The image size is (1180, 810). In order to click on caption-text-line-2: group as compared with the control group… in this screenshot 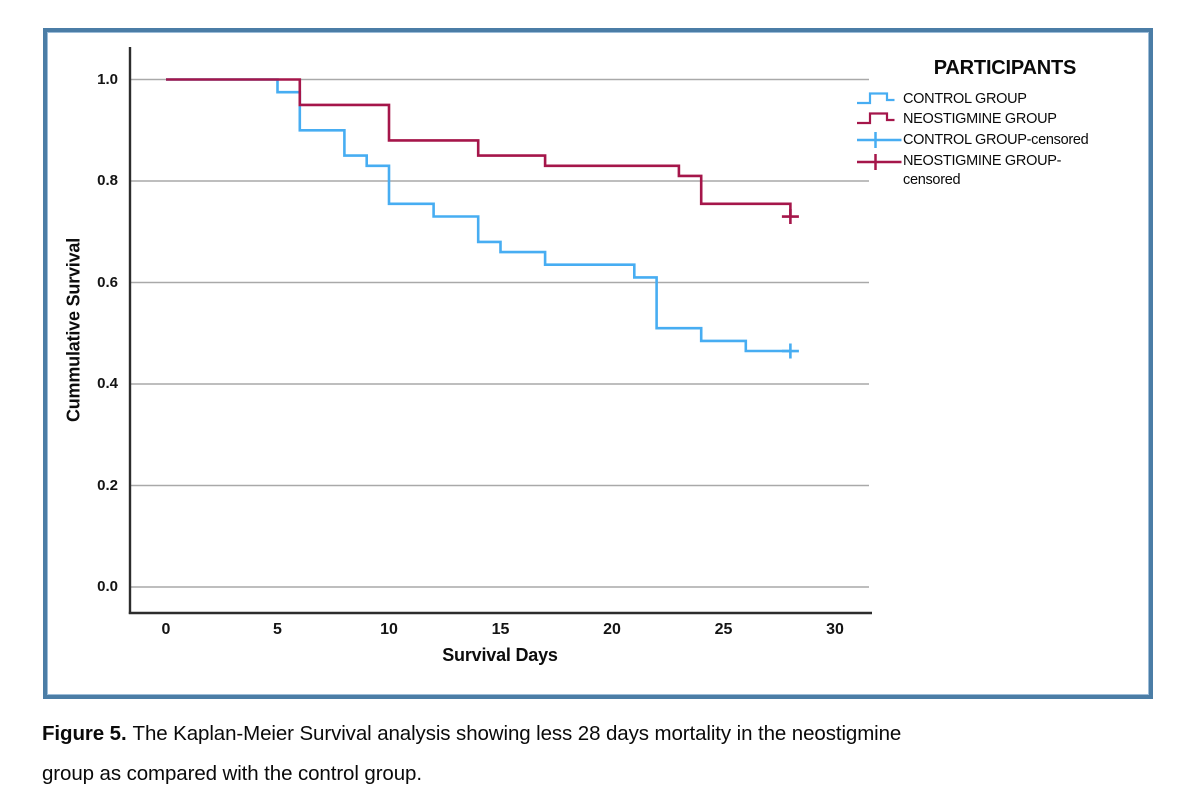, I will do `click(232, 773)`.